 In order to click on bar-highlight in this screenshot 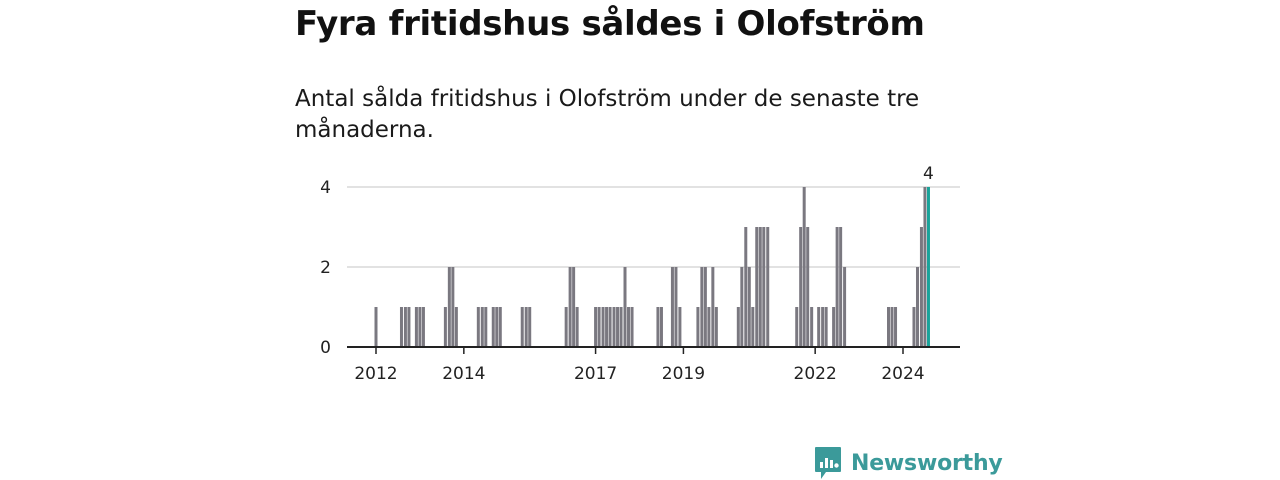, I will do `click(928, 267)`.